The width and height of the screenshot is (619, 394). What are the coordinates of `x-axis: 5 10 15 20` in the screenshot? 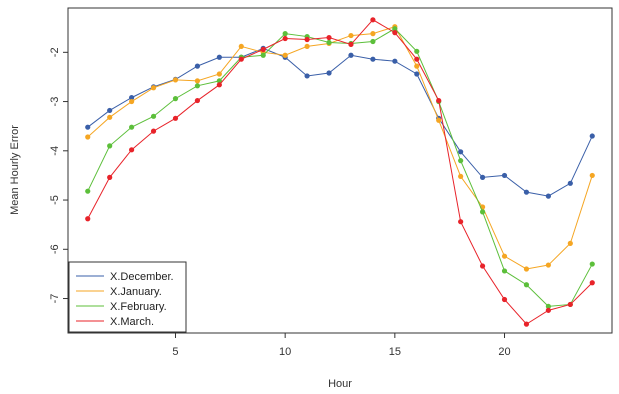 It's located at (341, 345).